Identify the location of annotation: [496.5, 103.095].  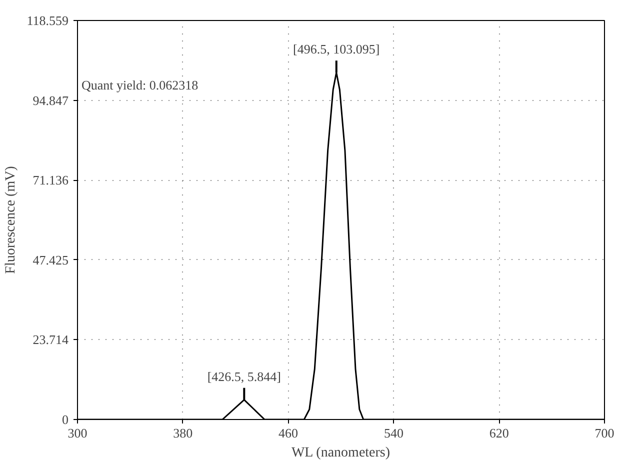
(336, 49).